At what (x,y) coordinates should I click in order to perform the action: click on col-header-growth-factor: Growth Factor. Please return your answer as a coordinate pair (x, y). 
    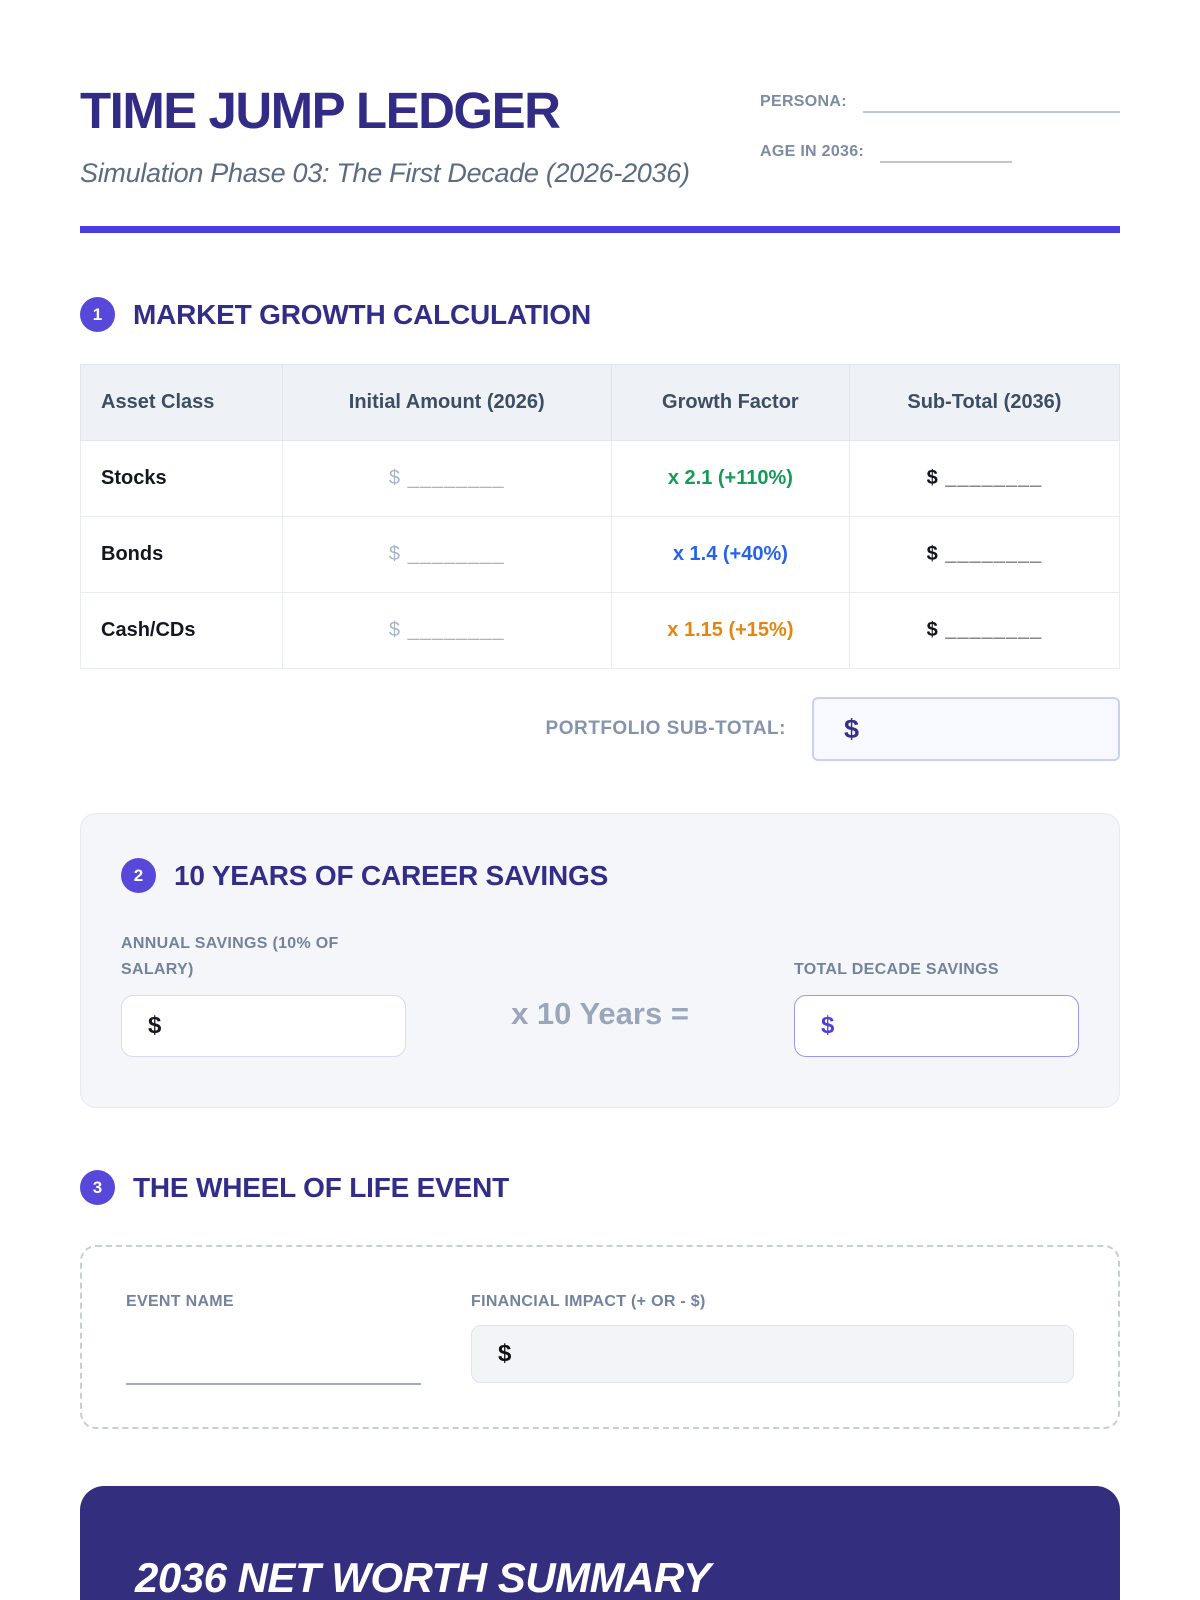
    Looking at the image, I should click on (730, 402).